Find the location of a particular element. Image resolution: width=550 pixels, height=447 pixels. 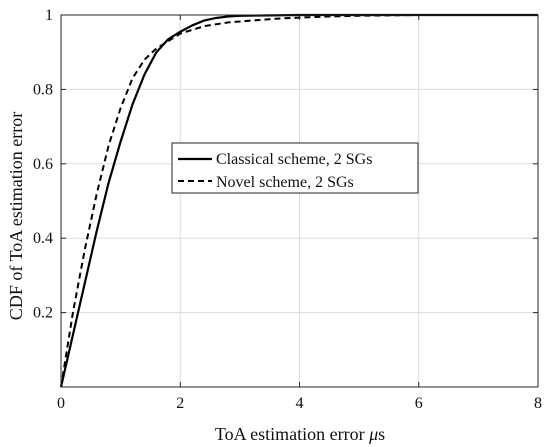

y-tick-label: 0.8 is located at coordinates (43, 89).